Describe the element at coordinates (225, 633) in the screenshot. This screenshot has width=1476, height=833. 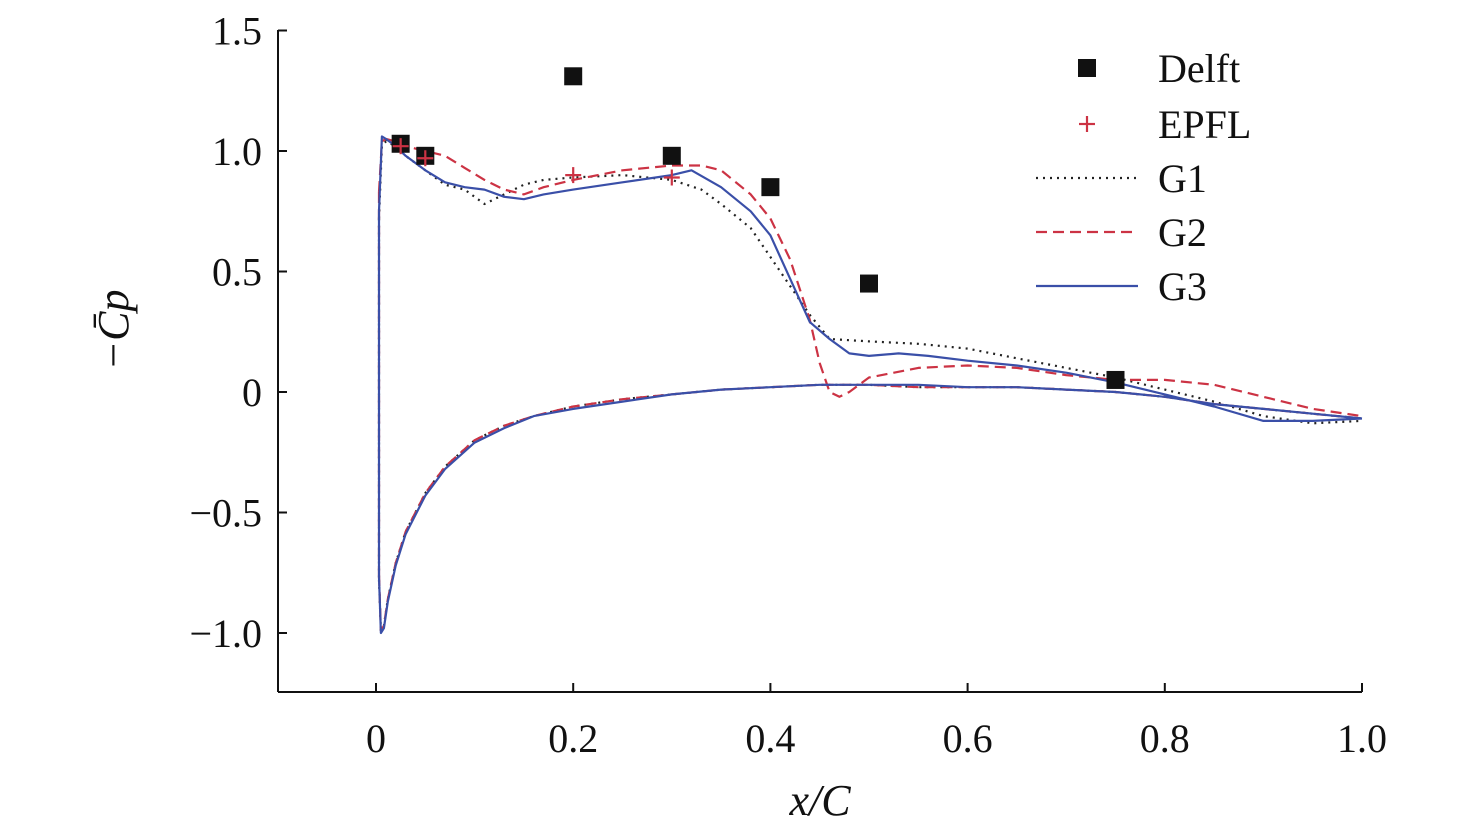
I see `y-tick-label: −1.0` at that location.